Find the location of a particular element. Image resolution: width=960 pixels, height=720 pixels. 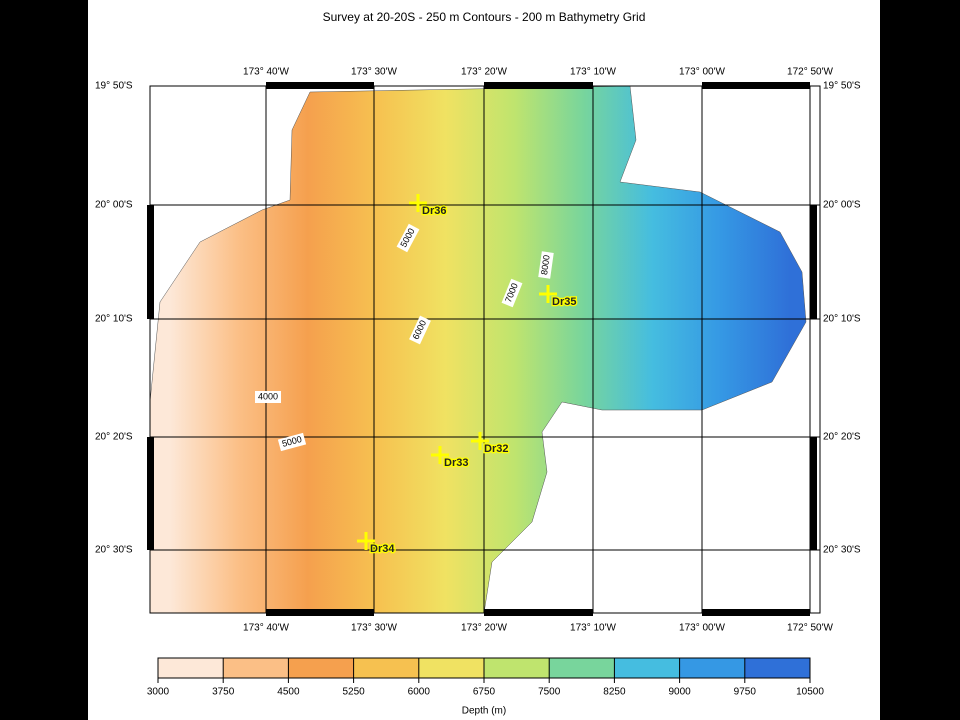

lat-label-left: 20° 30'S is located at coordinates (114, 550).